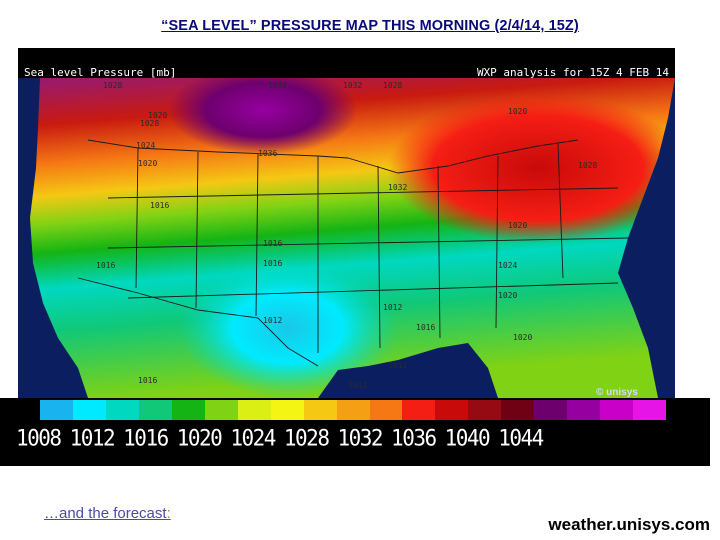 This screenshot has width=720, height=540. What do you see at coordinates (100, 72) in the screenshot?
I see `map-title: Sea level Pressure [mb]` at bounding box center [100, 72].